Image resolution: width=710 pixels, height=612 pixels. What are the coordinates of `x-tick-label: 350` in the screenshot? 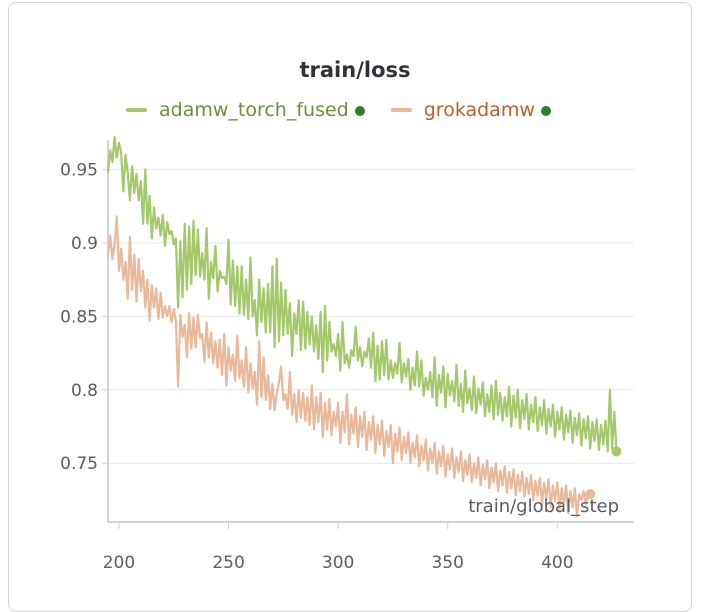 It's located at (447, 563).